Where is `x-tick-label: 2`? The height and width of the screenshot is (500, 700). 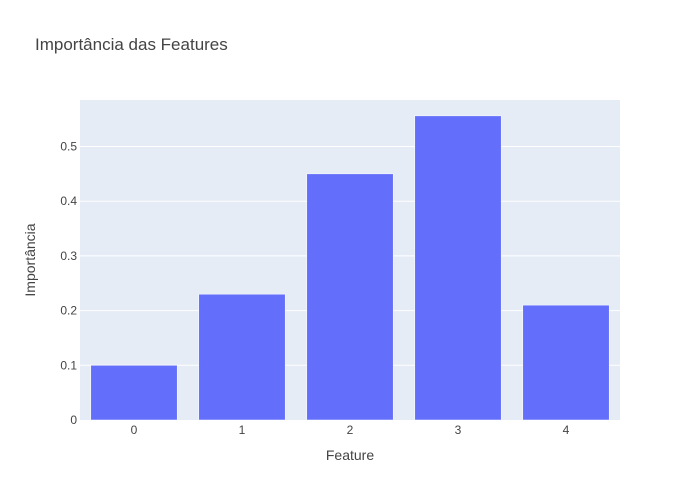
x-tick-label: 2 is located at coordinates (350, 430).